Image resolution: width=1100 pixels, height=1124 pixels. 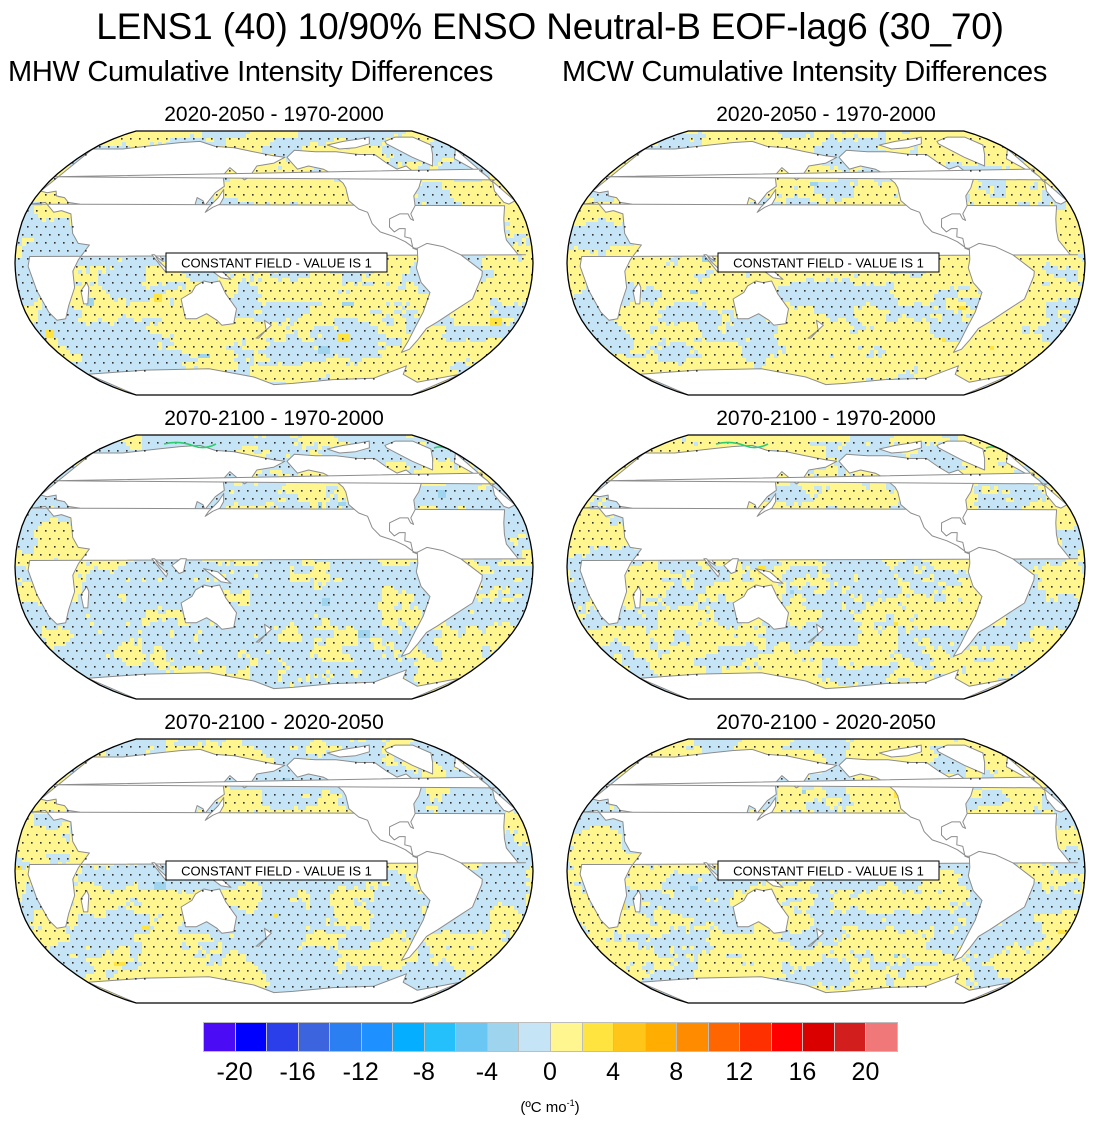 What do you see at coordinates (613, 1072) in the screenshot?
I see `colorbar-tick-label: 4` at bounding box center [613, 1072].